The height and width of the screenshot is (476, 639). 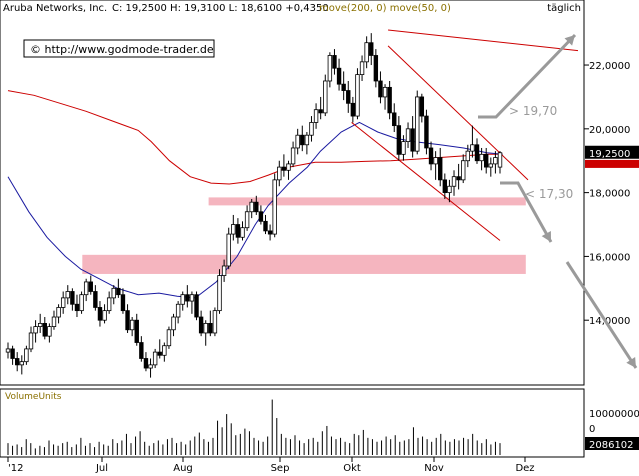 What do you see at coordinates (612, 163) in the screenshot?
I see `ma-price-tag` at bounding box center [612, 163].